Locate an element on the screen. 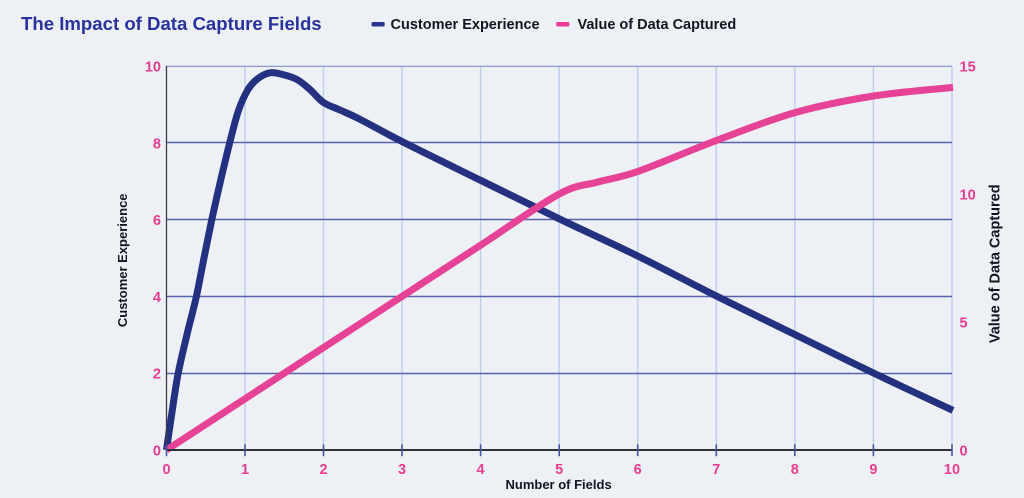  svg-text: 7 is located at coordinates (716, 470).